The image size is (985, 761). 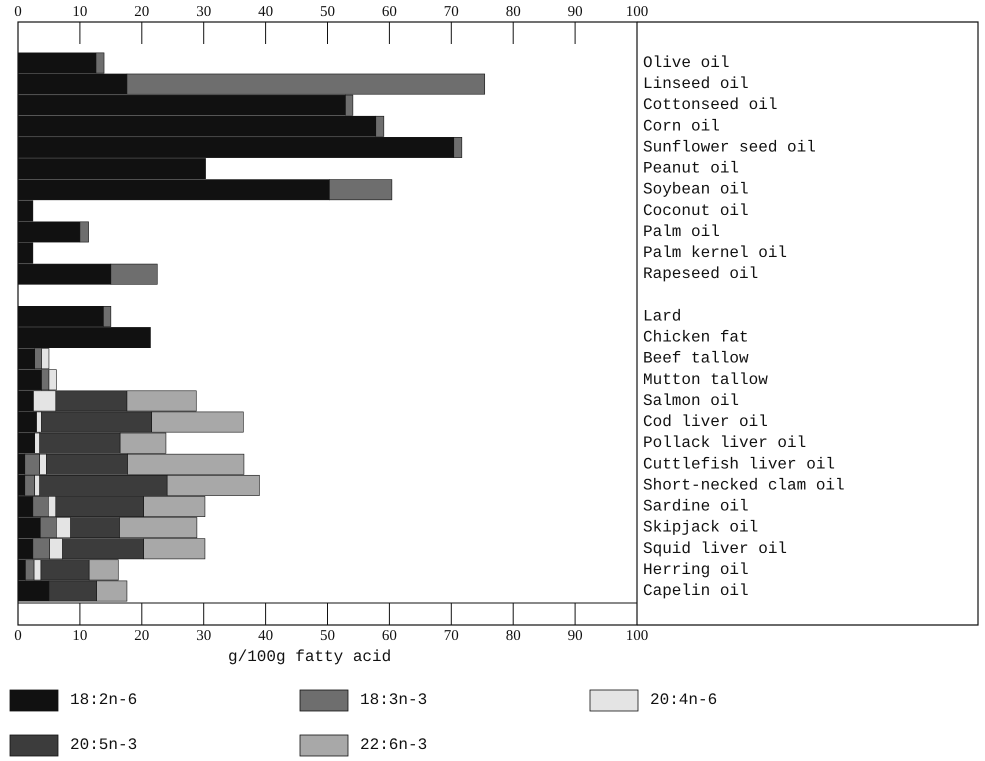 I want to click on x-tick-label: 50, so click(x=327, y=636).